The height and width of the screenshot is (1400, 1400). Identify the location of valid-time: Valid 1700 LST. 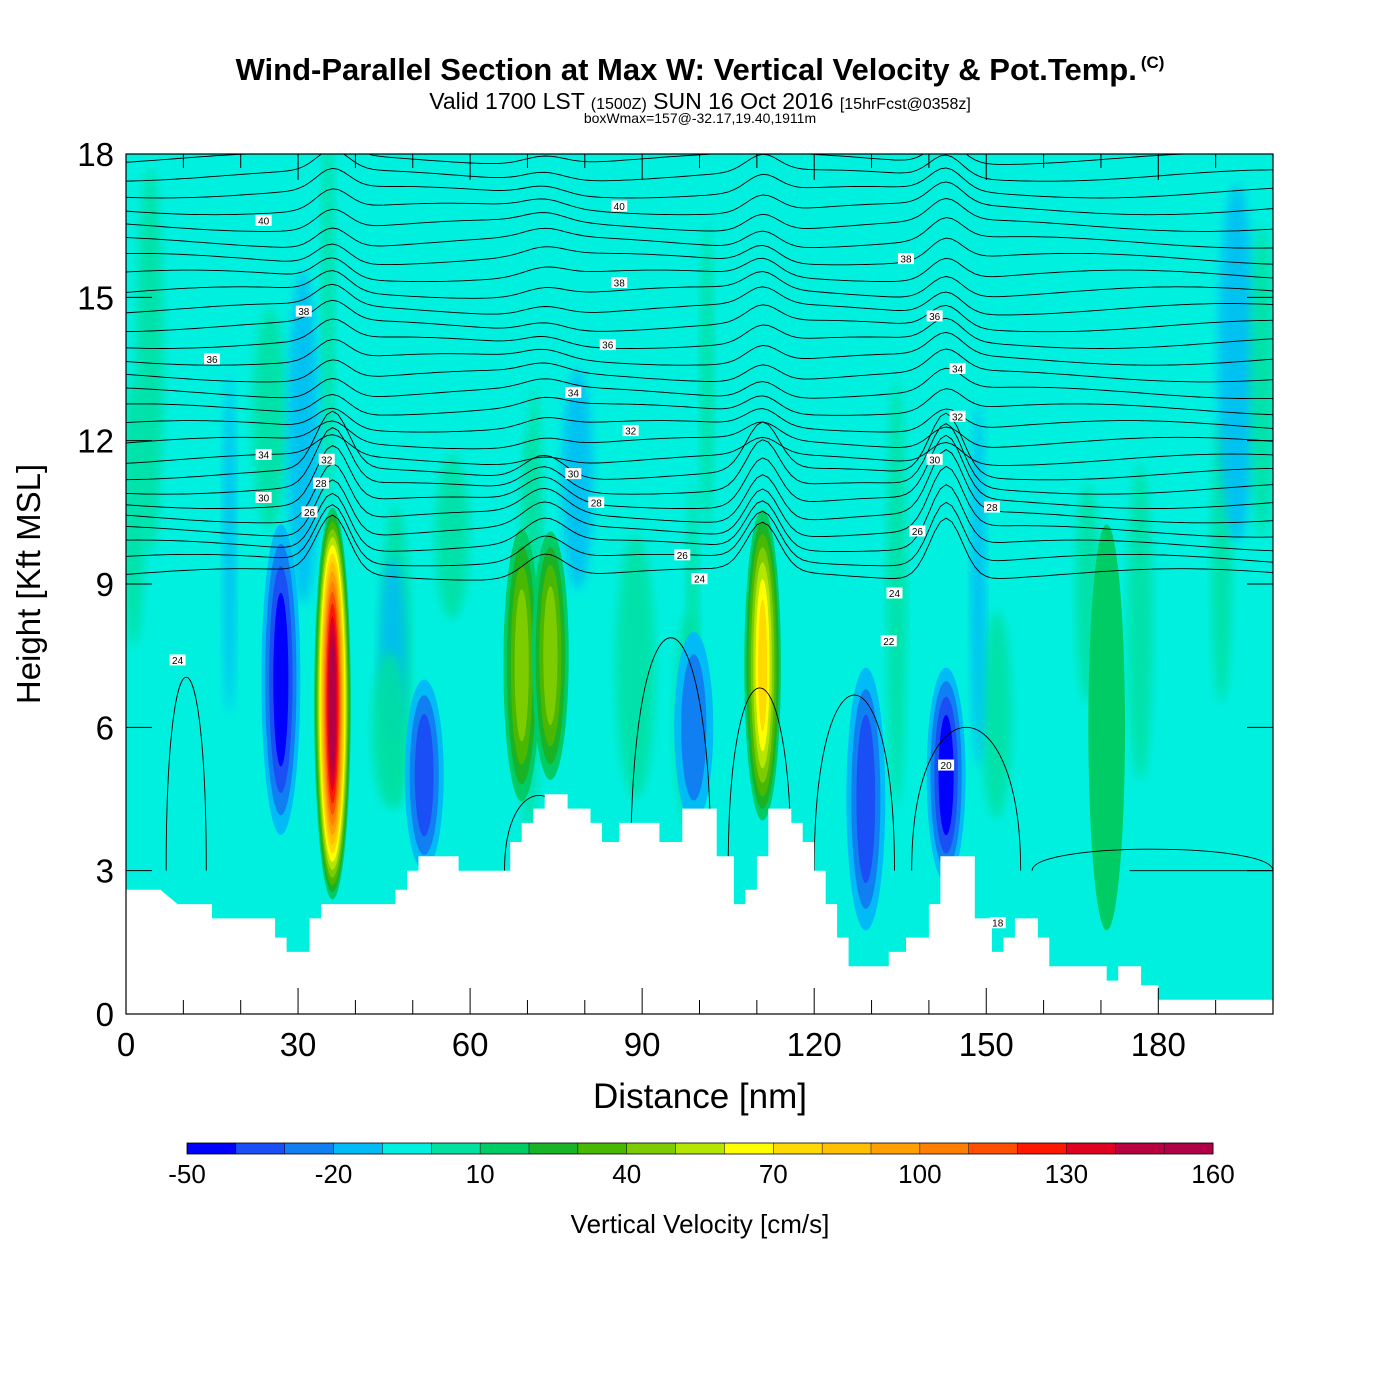
(507, 101).